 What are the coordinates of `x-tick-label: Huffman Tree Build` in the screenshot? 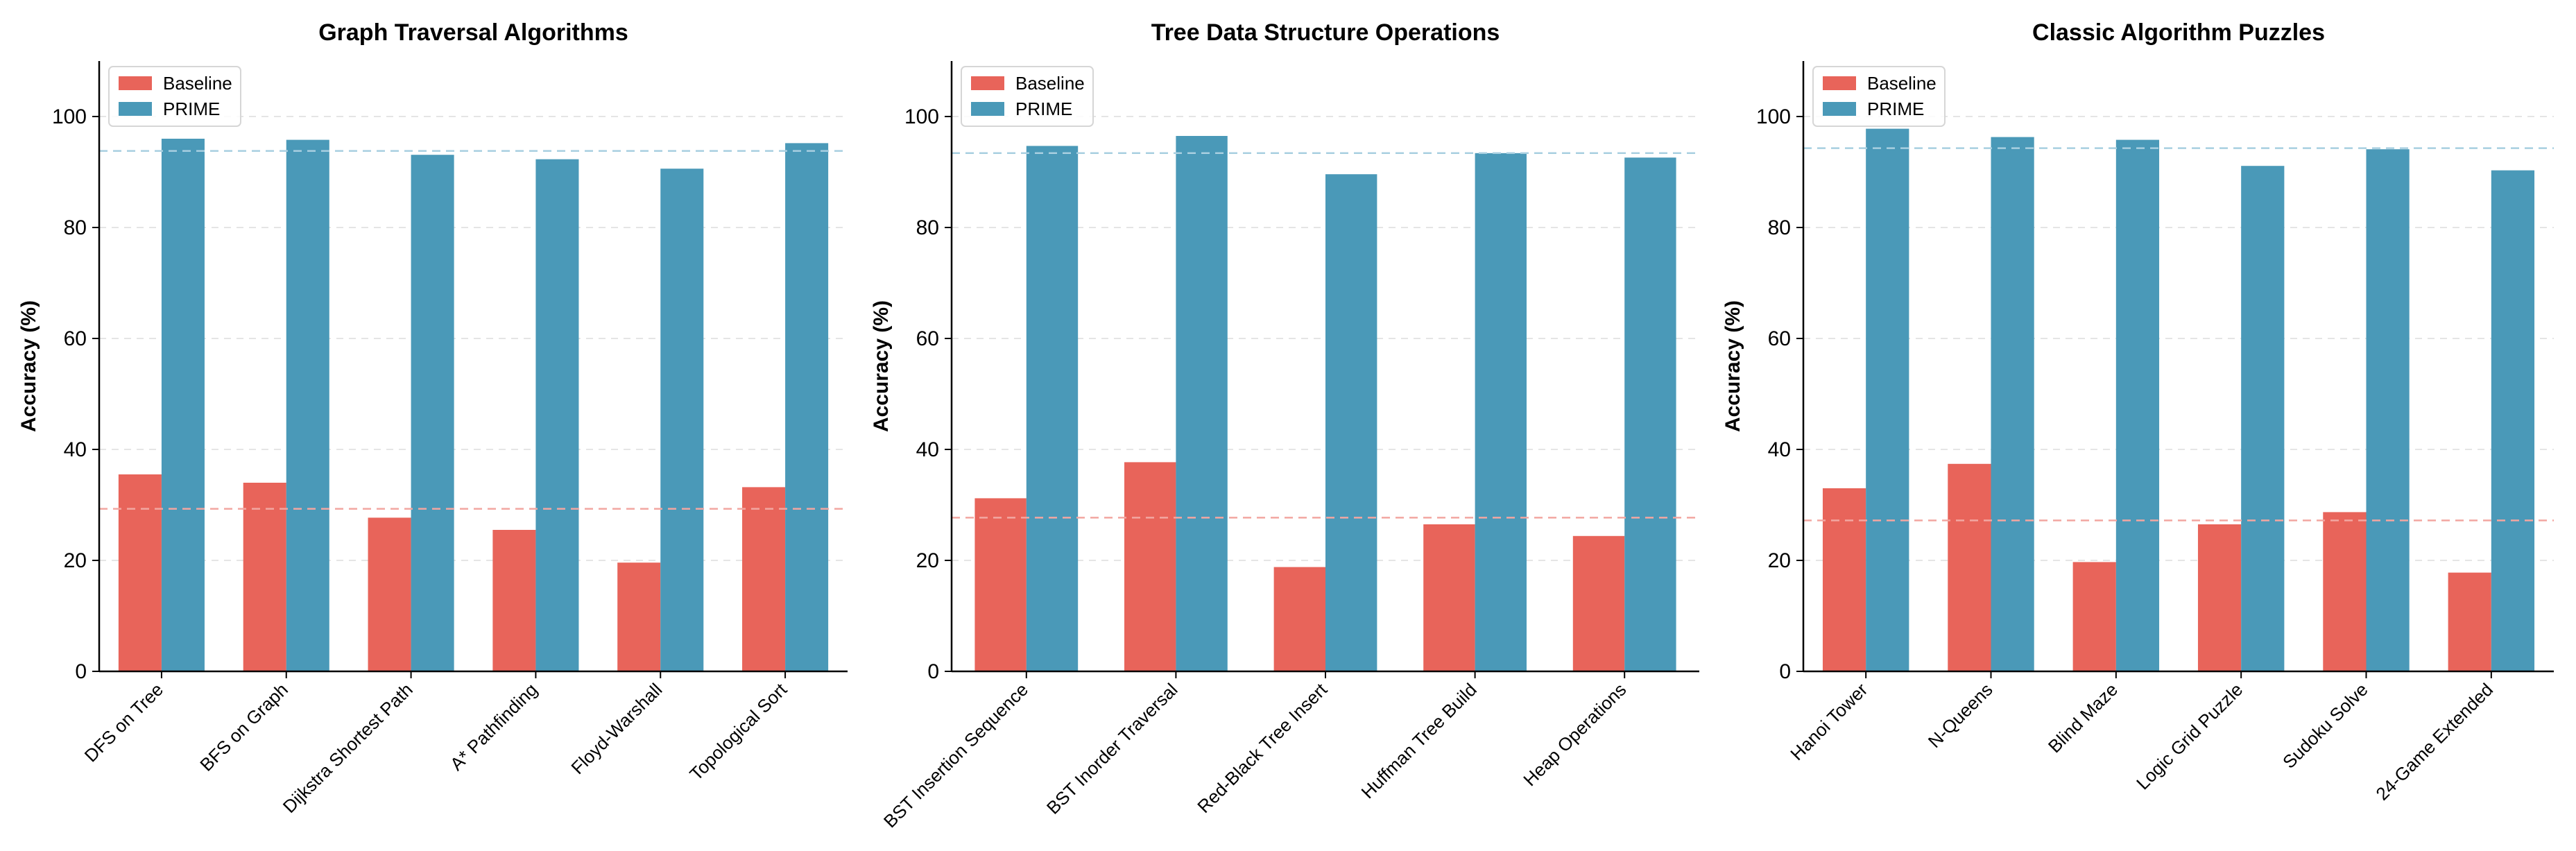 It's located at (1419, 741).